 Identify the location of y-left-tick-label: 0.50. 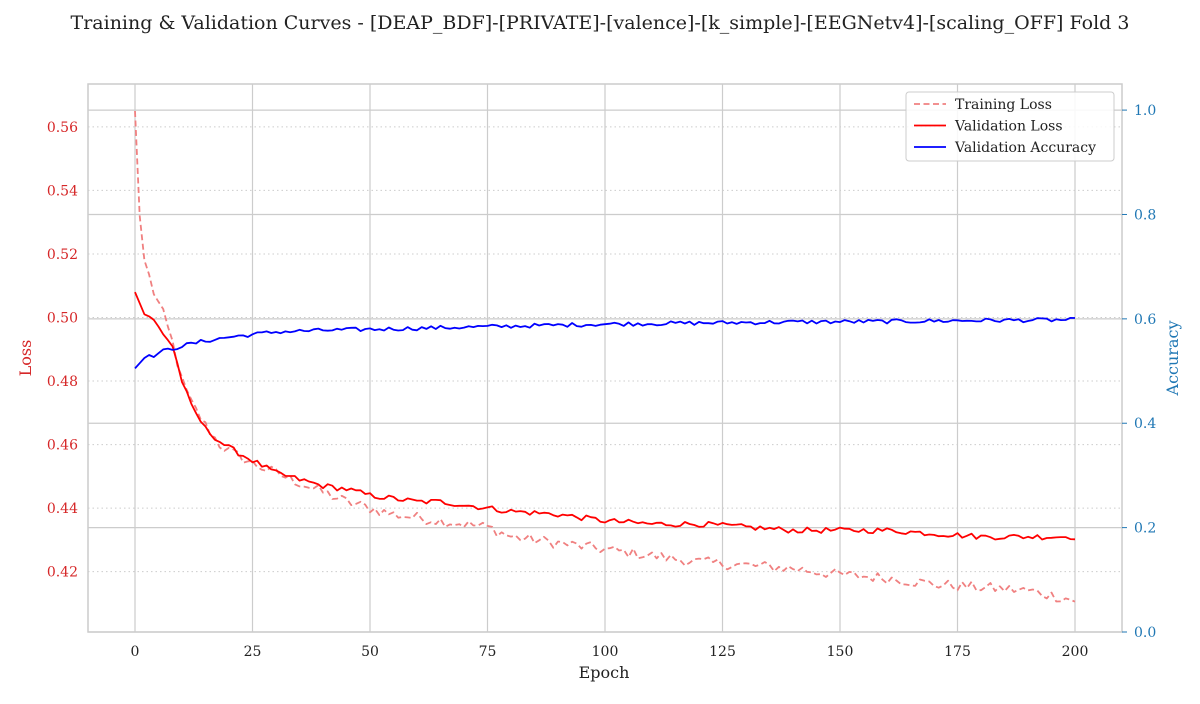
(62, 318).